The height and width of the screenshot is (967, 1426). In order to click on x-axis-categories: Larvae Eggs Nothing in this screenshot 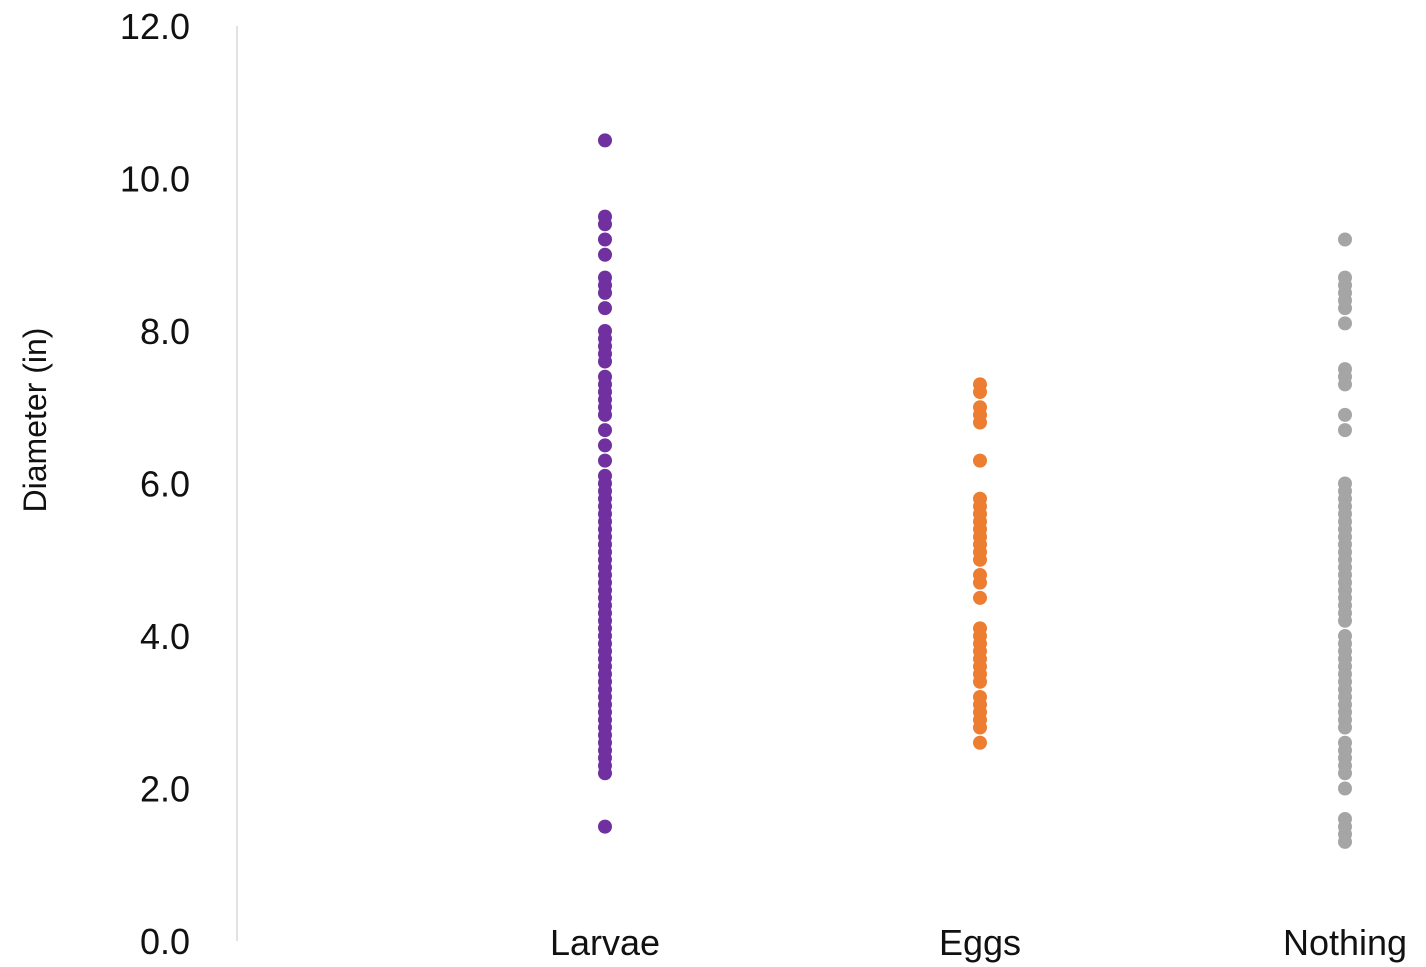, I will do `click(978, 942)`.